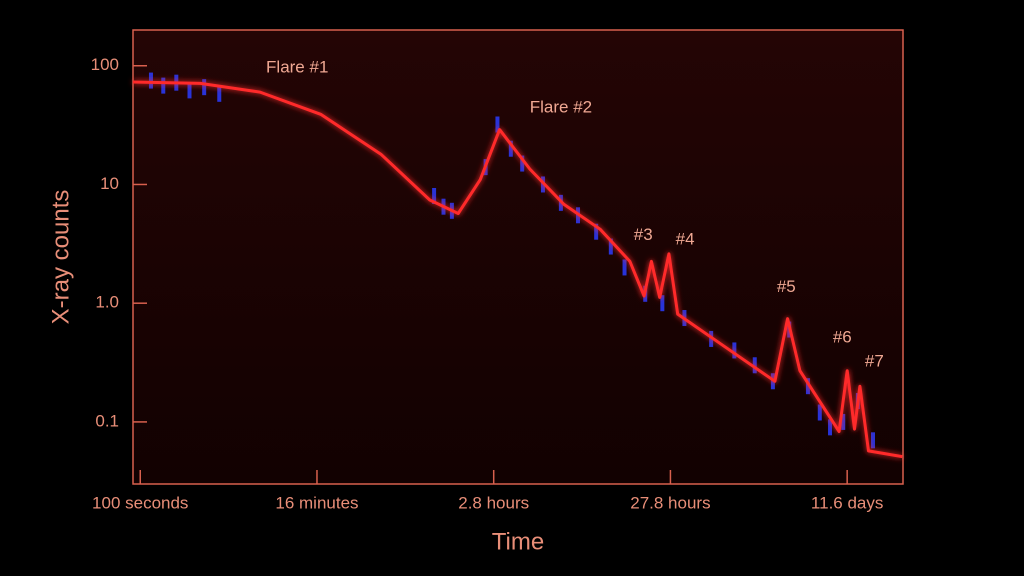  I want to click on x-tick-label: 100 seconds, so click(140, 502).